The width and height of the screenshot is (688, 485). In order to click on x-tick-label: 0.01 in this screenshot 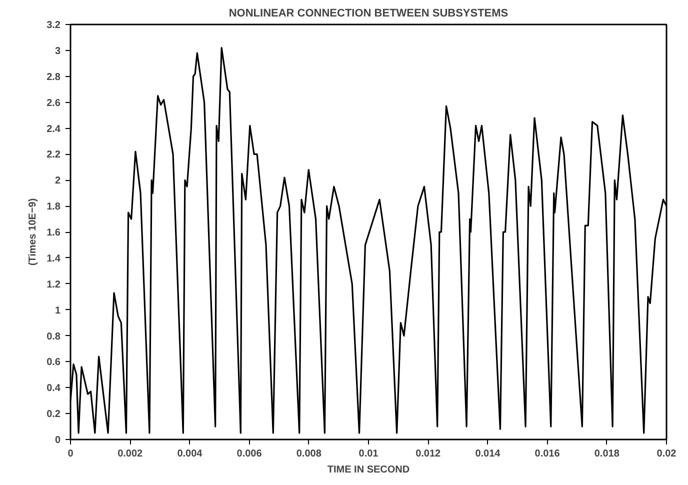, I will do `click(368, 454)`.